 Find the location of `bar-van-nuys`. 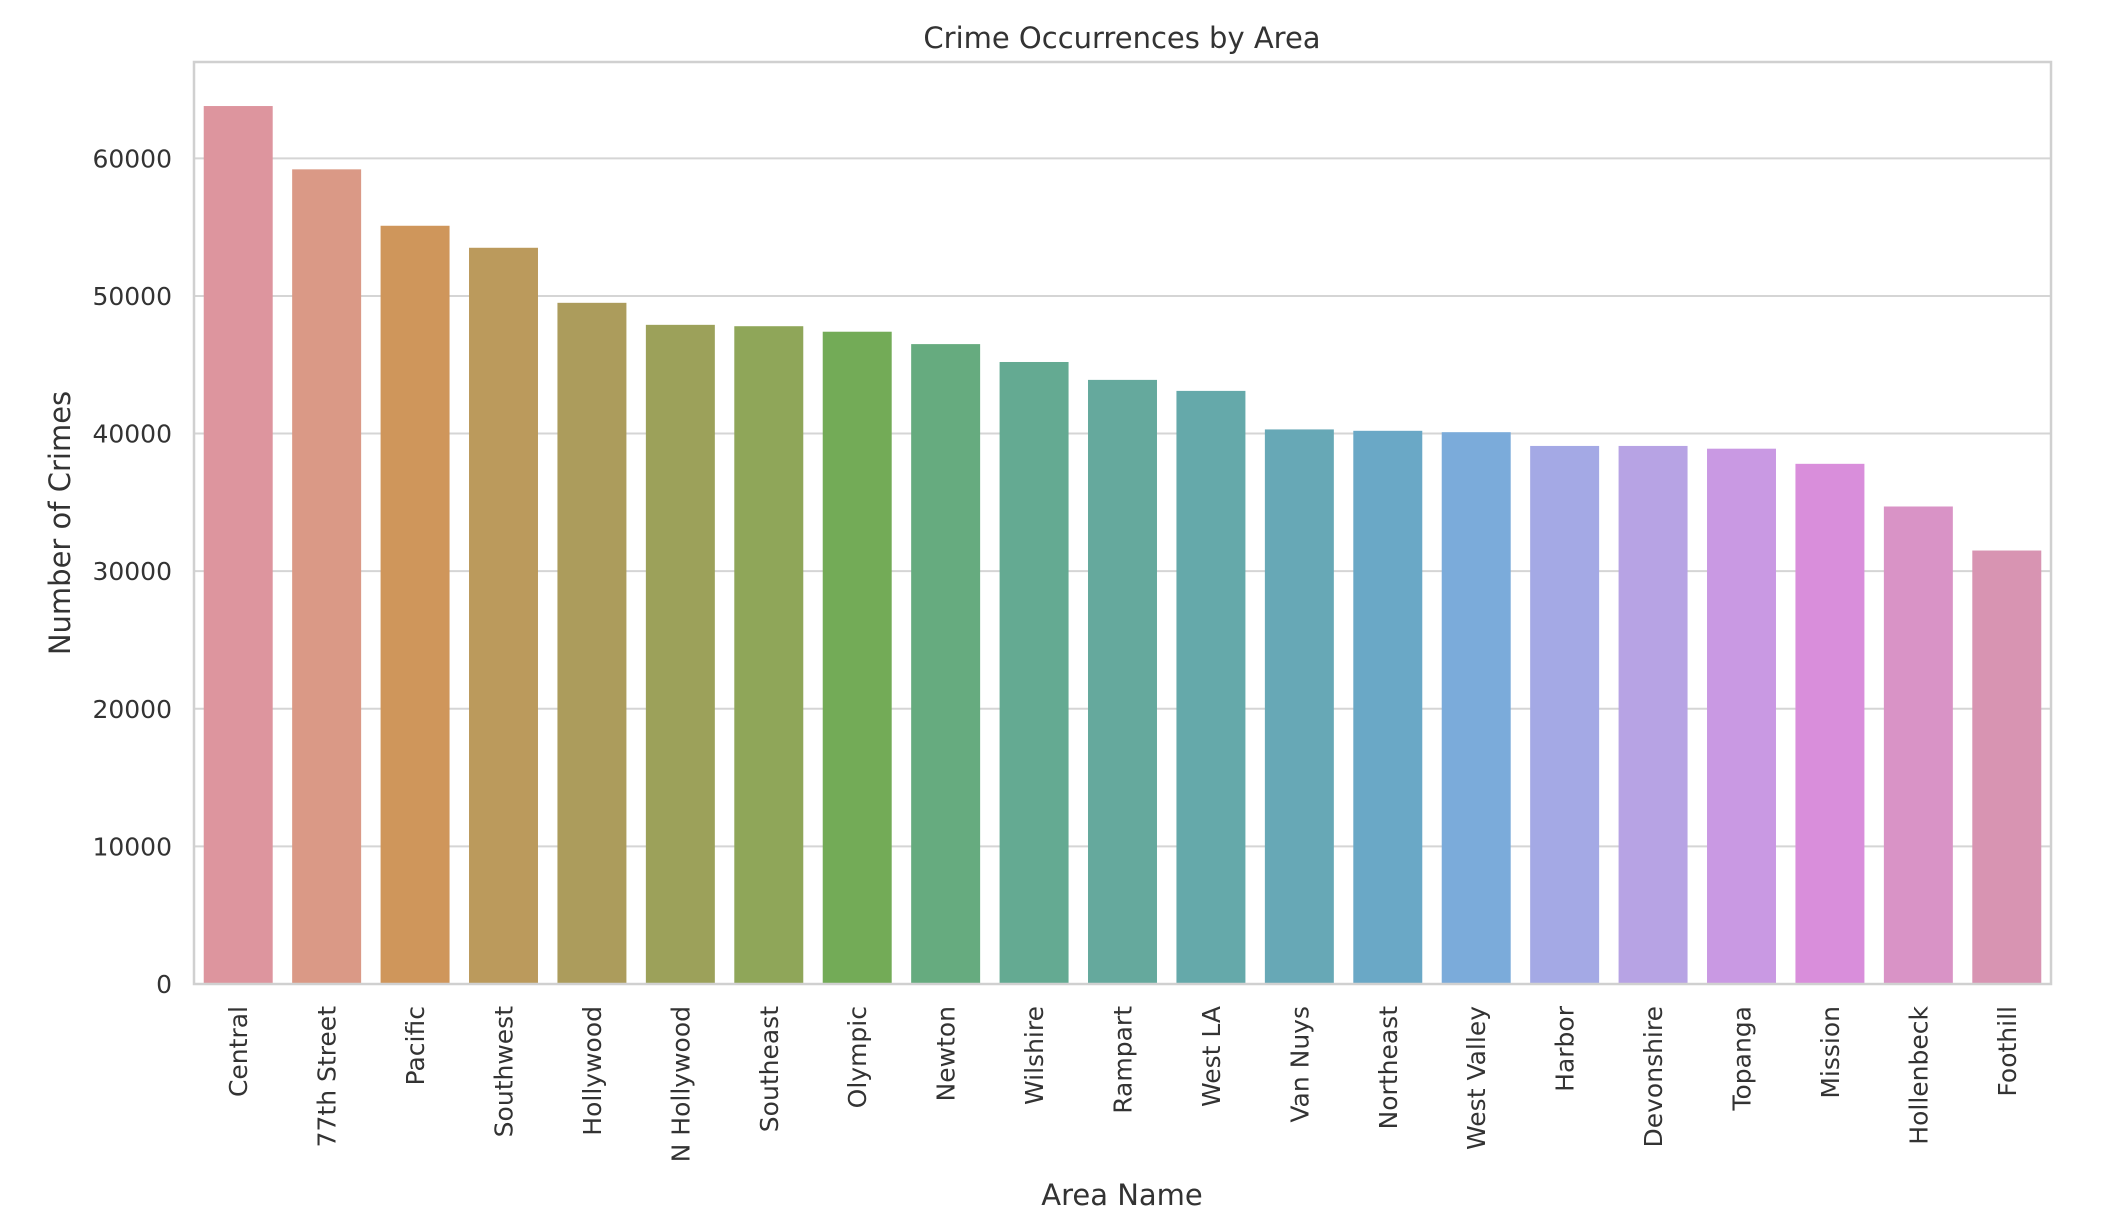

bar-van-nuys is located at coordinates (1299, 706).